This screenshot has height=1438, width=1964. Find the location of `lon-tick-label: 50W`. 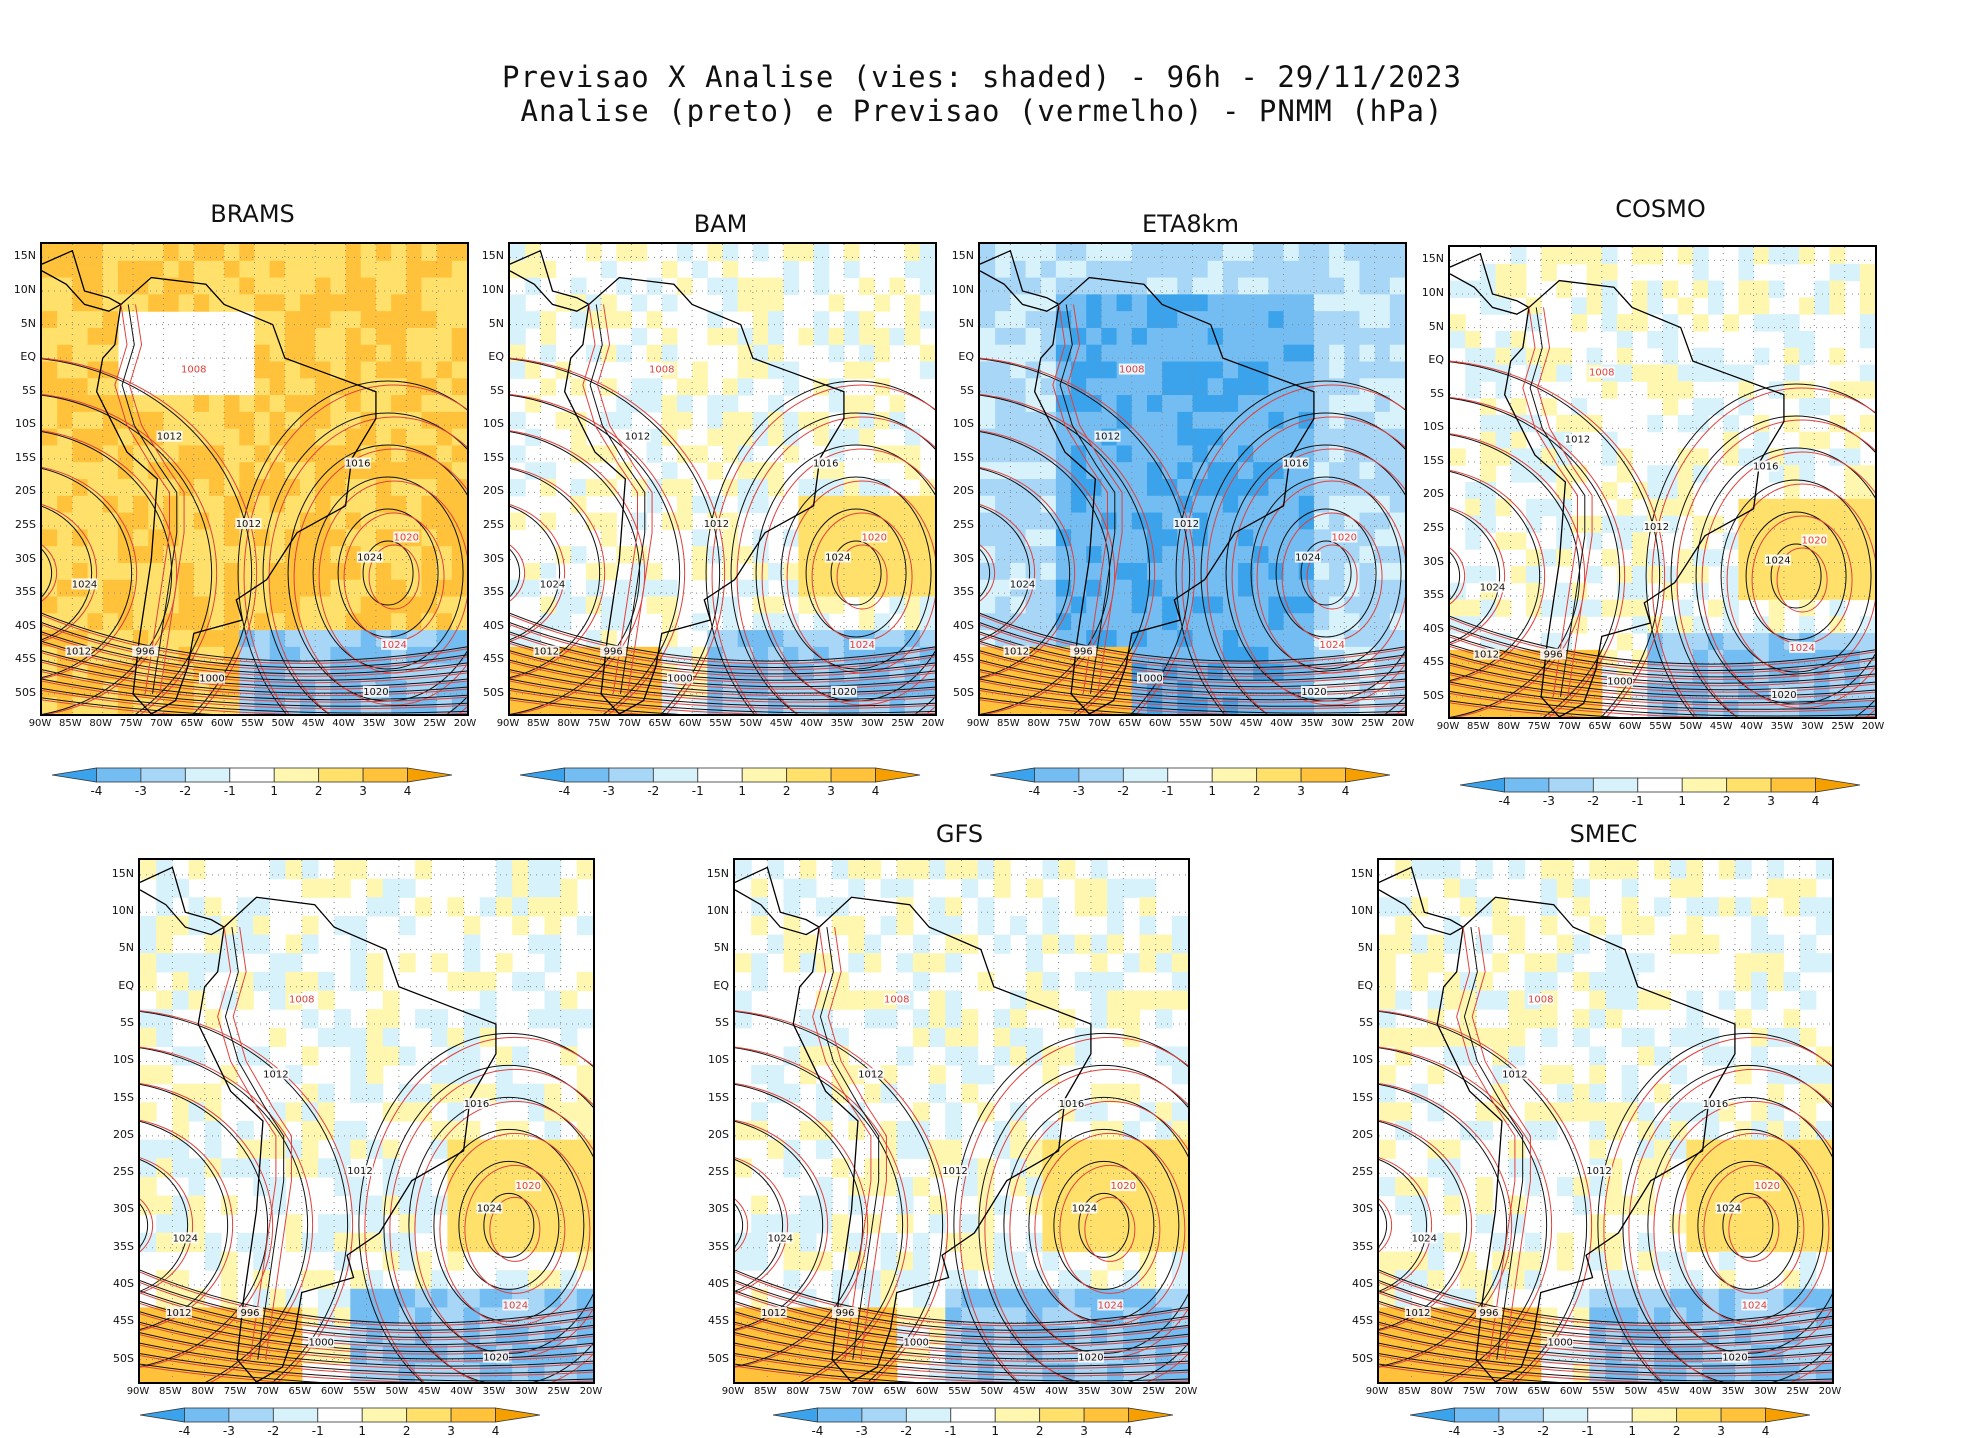

lon-tick-label: 50W is located at coordinates (283, 723).